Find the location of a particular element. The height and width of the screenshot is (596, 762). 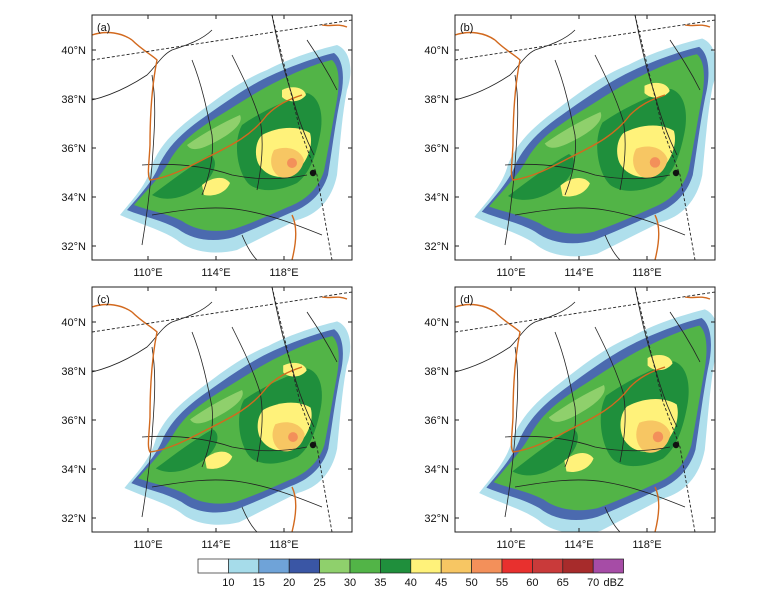

colorbar-tick-label: 50 is located at coordinates (471, 583).